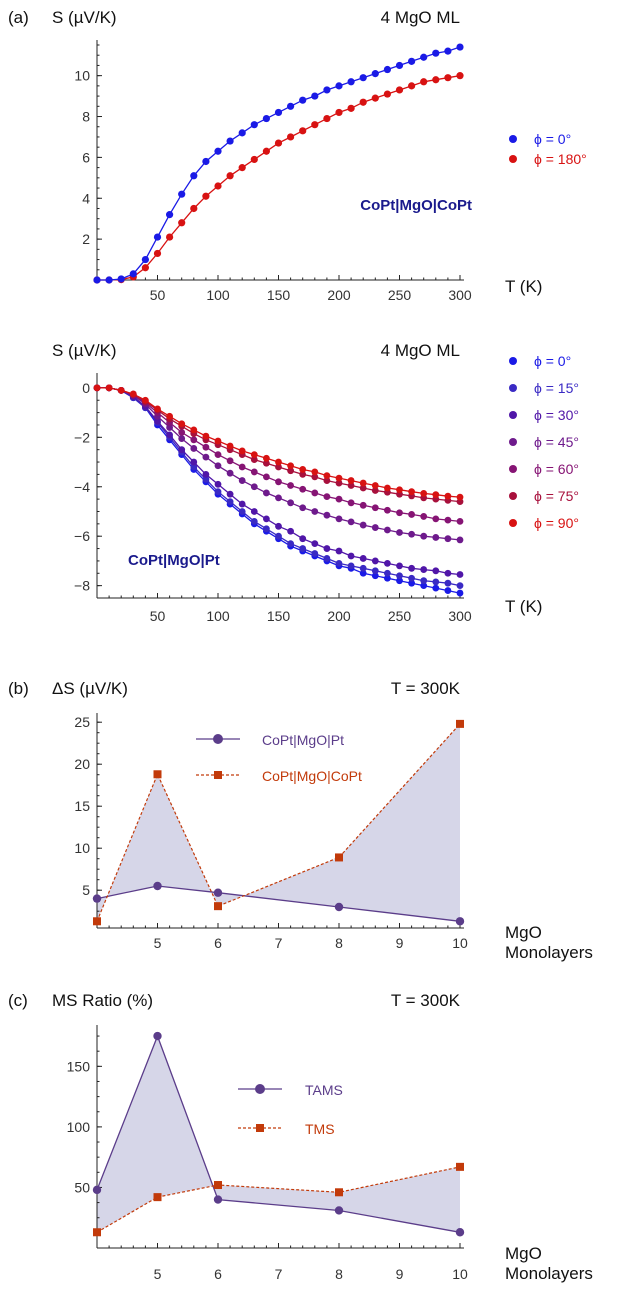 The height and width of the screenshot is (1296, 619). Describe the element at coordinates (79, 1066) in the screenshot. I see `y-tick-label: 150` at that location.